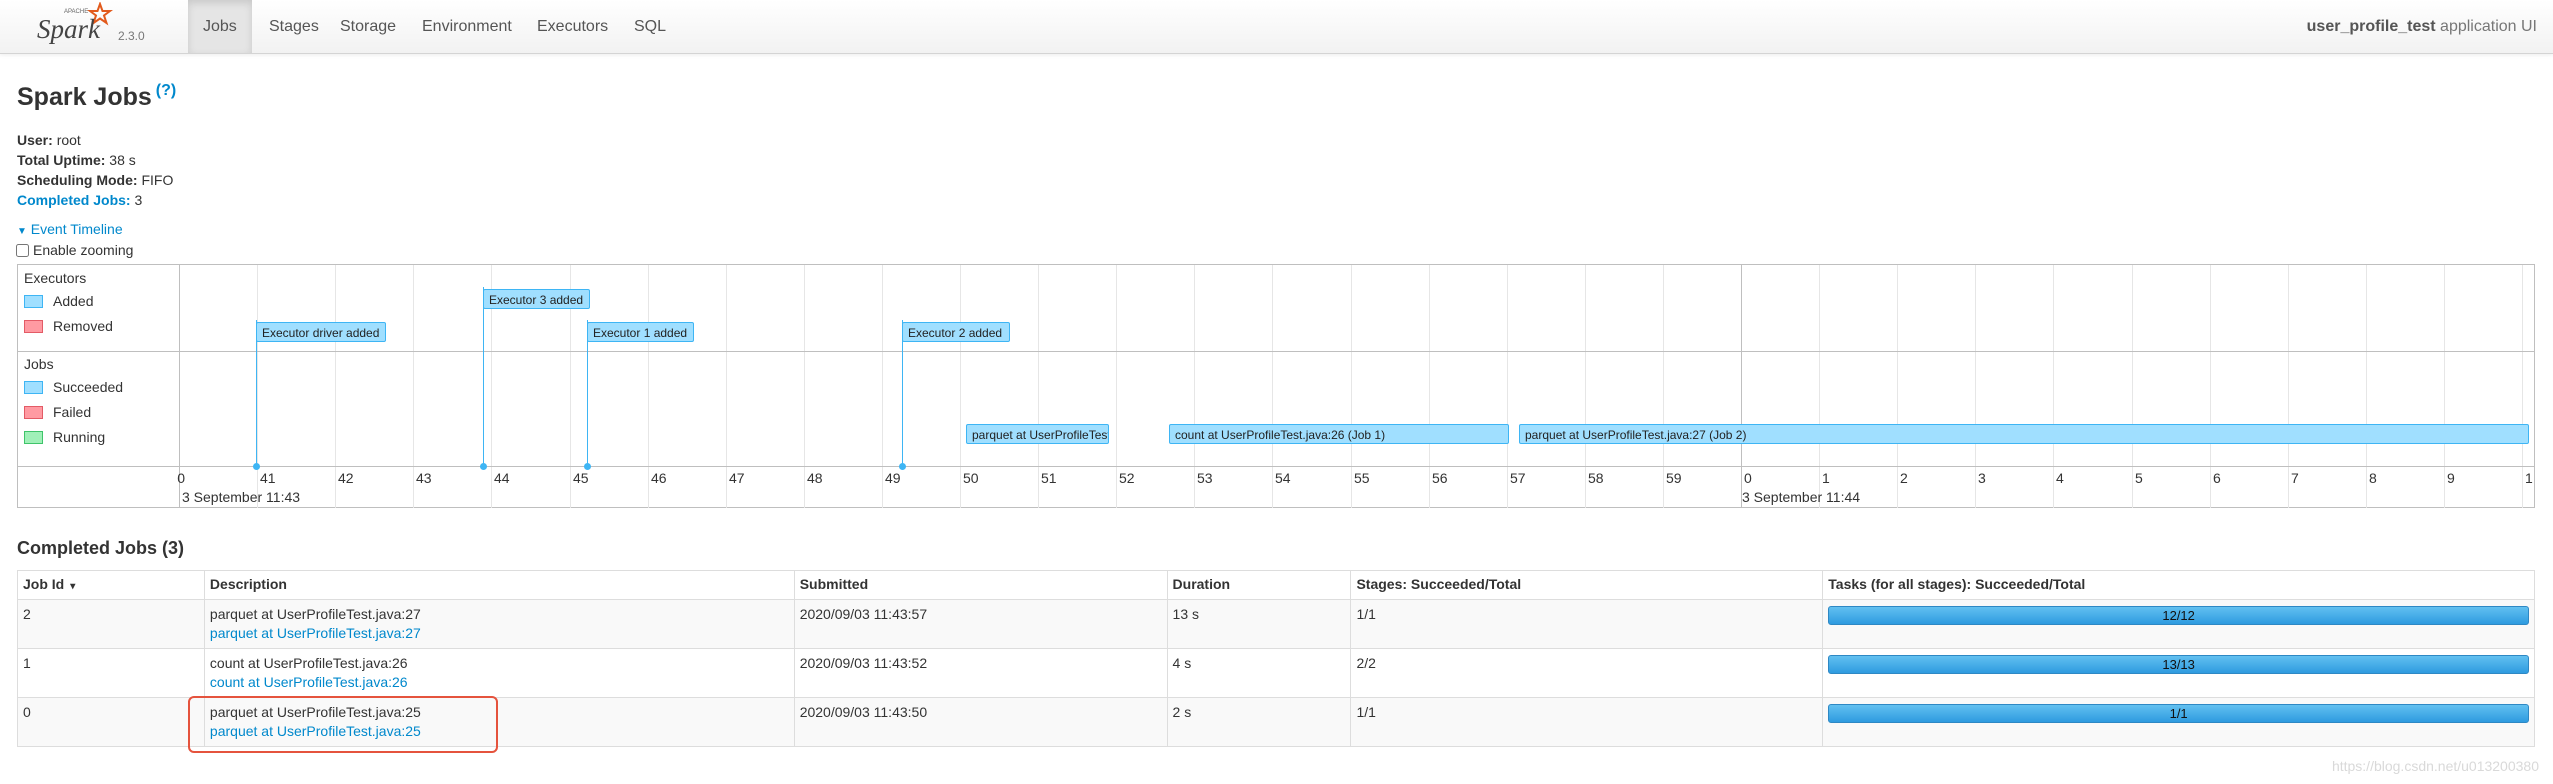 The height and width of the screenshot is (784, 2553). What do you see at coordinates (315, 731) in the screenshot?
I see `job-detail-link: parquet at UserProfileTest.java:25` at bounding box center [315, 731].